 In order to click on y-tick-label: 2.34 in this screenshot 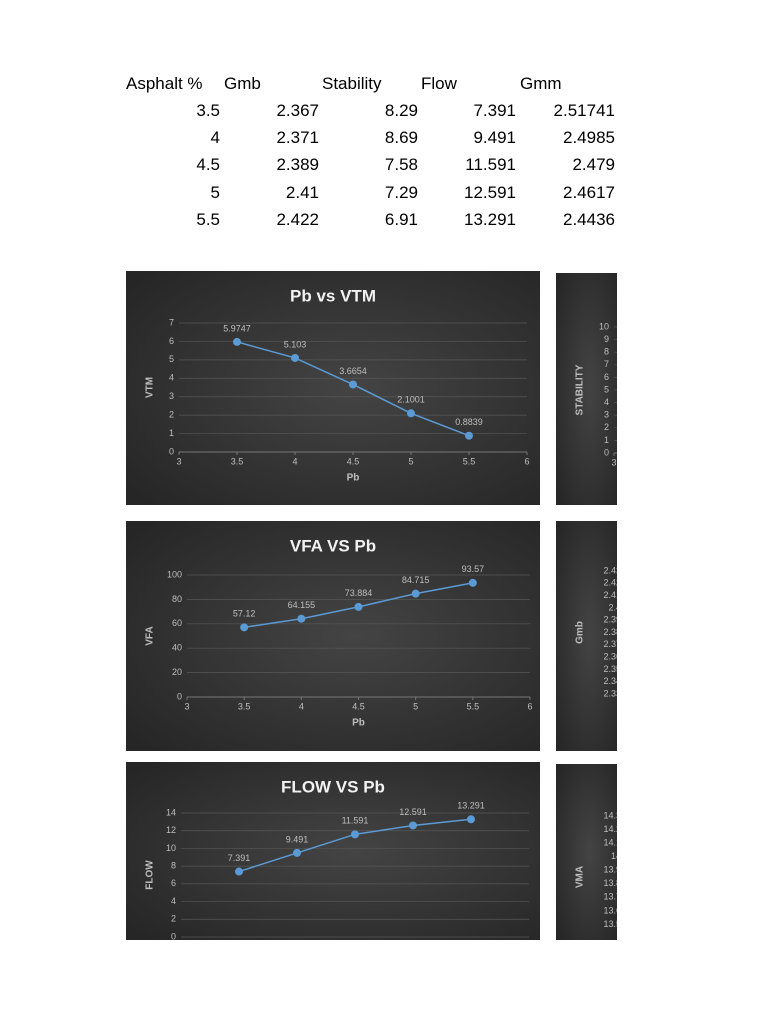, I will do `click(610, 681)`.